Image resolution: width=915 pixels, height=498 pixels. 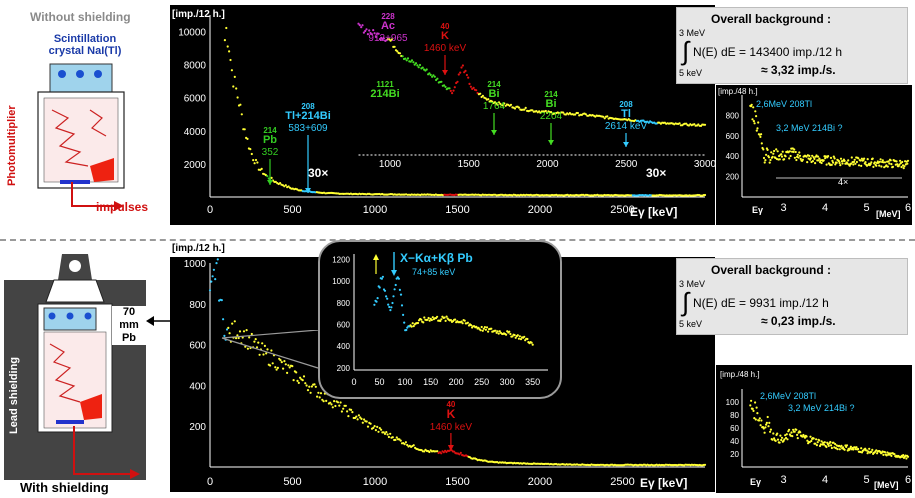 I want to click on inset-annotation-energy: 74+85 keV, so click(x=433, y=272).